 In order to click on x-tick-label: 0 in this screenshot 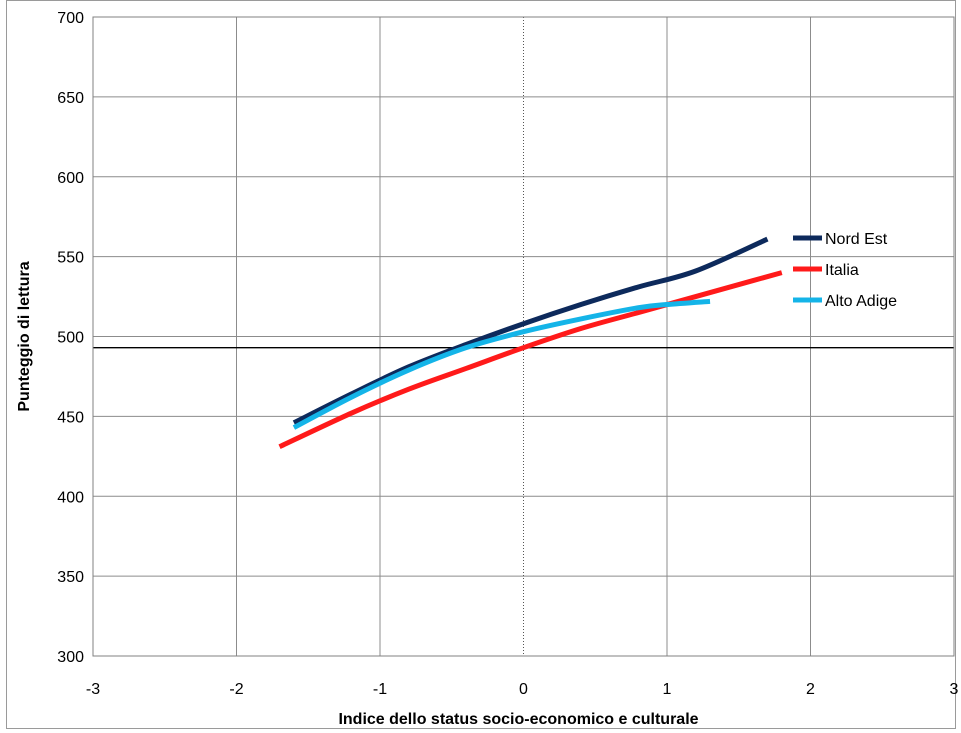, I will do `click(523, 689)`.